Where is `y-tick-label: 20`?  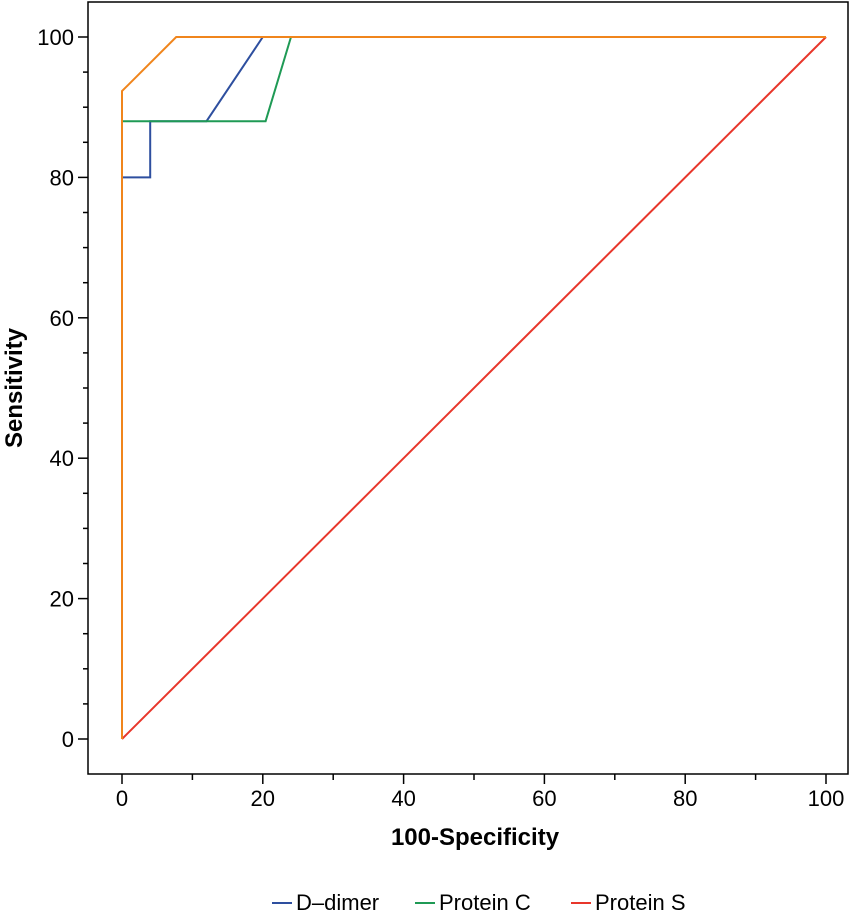
y-tick-label: 20 is located at coordinates (62, 599).